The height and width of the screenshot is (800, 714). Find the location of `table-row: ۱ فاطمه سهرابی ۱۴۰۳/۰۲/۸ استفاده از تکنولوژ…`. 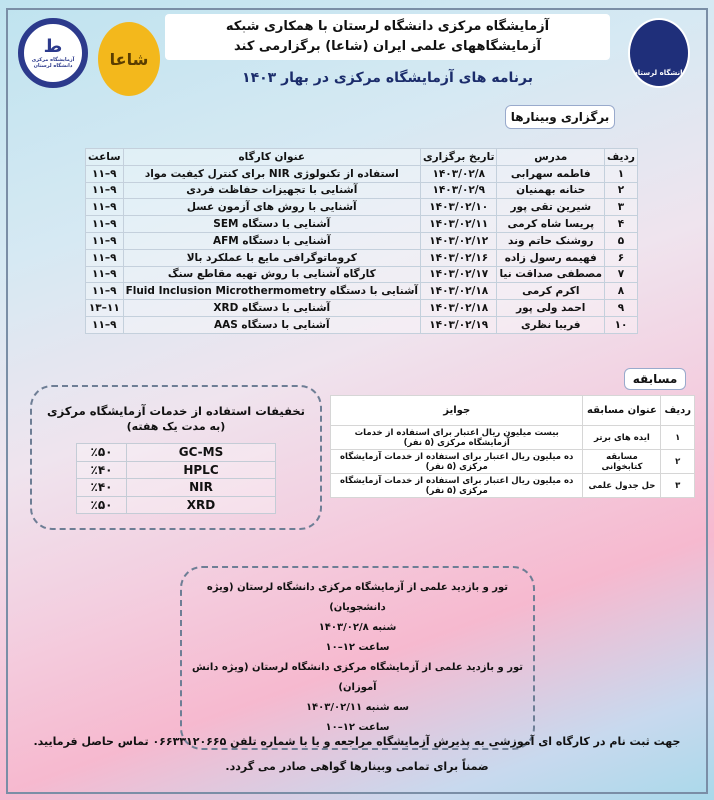

table-row: ۱ فاطمه سهرابی ۱۴۰۳/۰۲/۸ استفاده از تکنولوژ… is located at coordinates (361, 173).